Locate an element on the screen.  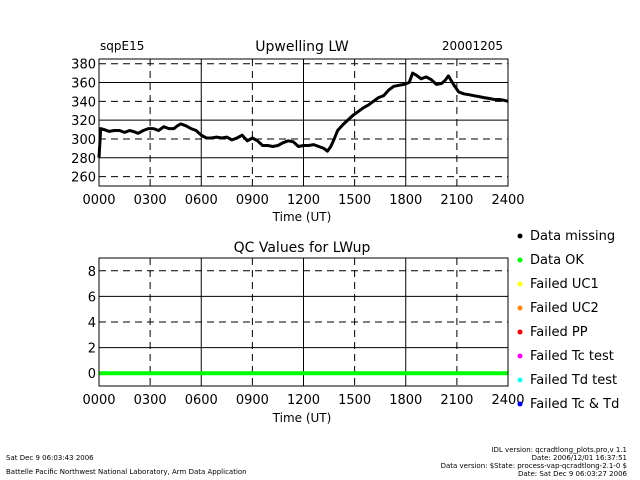
legend-label: Failed UC1 is located at coordinates (564, 284).